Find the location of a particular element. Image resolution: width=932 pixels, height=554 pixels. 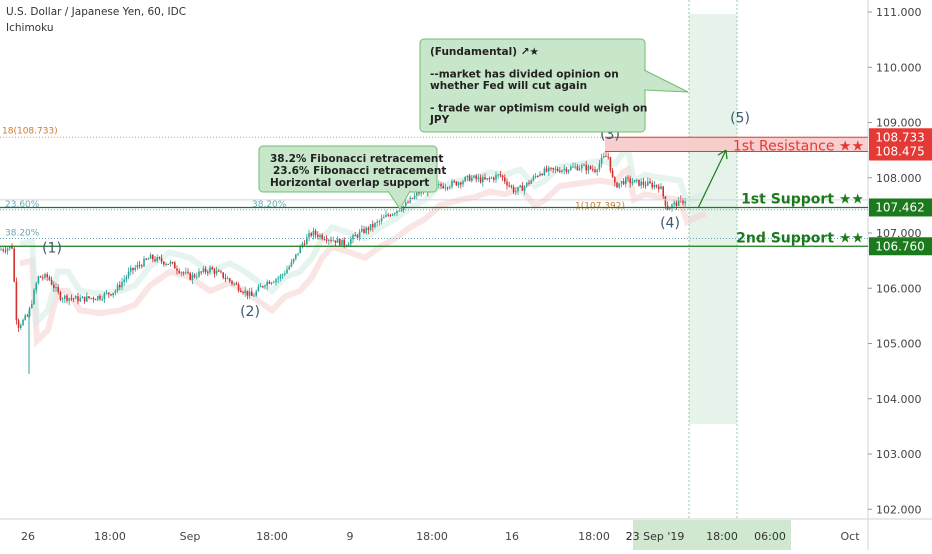

fundamental-note-line: (Fundamental) ↗★ is located at coordinates (484, 52).